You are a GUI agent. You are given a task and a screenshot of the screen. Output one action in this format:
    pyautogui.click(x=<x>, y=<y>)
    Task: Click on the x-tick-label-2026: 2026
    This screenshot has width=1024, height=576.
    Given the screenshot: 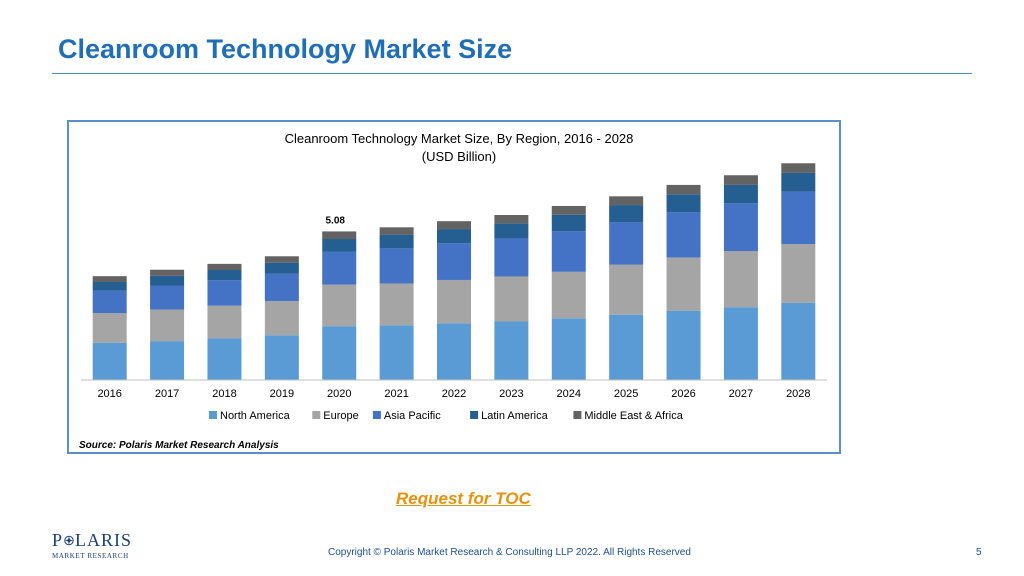 What is the action you would take?
    pyautogui.click(x=683, y=394)
    